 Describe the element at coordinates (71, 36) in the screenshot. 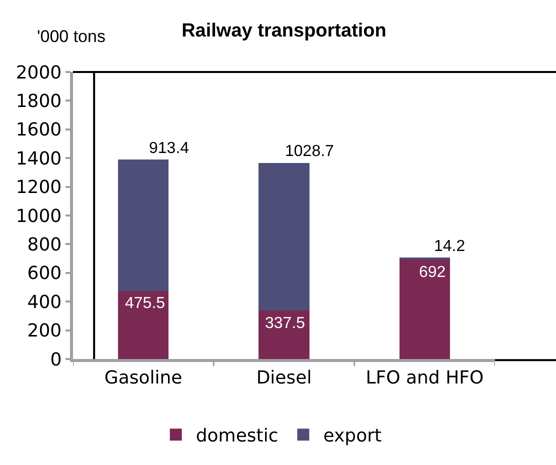

I see `y-axis-title: '000 tons` at that location.